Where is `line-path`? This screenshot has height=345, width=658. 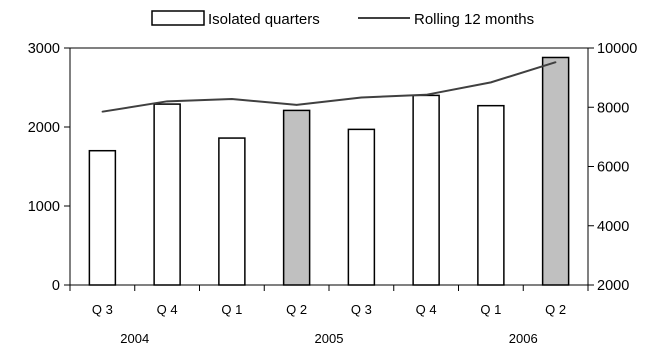 line-path is located at coordinates (329, 87).